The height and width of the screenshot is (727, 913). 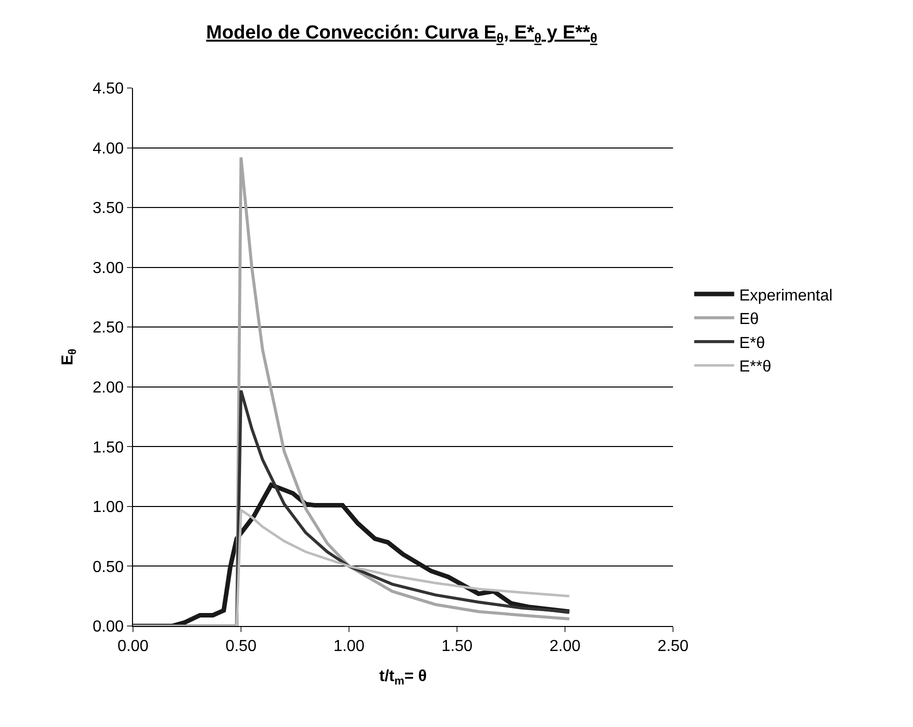 What do you see at coordinates (786, 295) in the screenshot?
I see `legend-label: Experimental` at bounding box center [786, 295].